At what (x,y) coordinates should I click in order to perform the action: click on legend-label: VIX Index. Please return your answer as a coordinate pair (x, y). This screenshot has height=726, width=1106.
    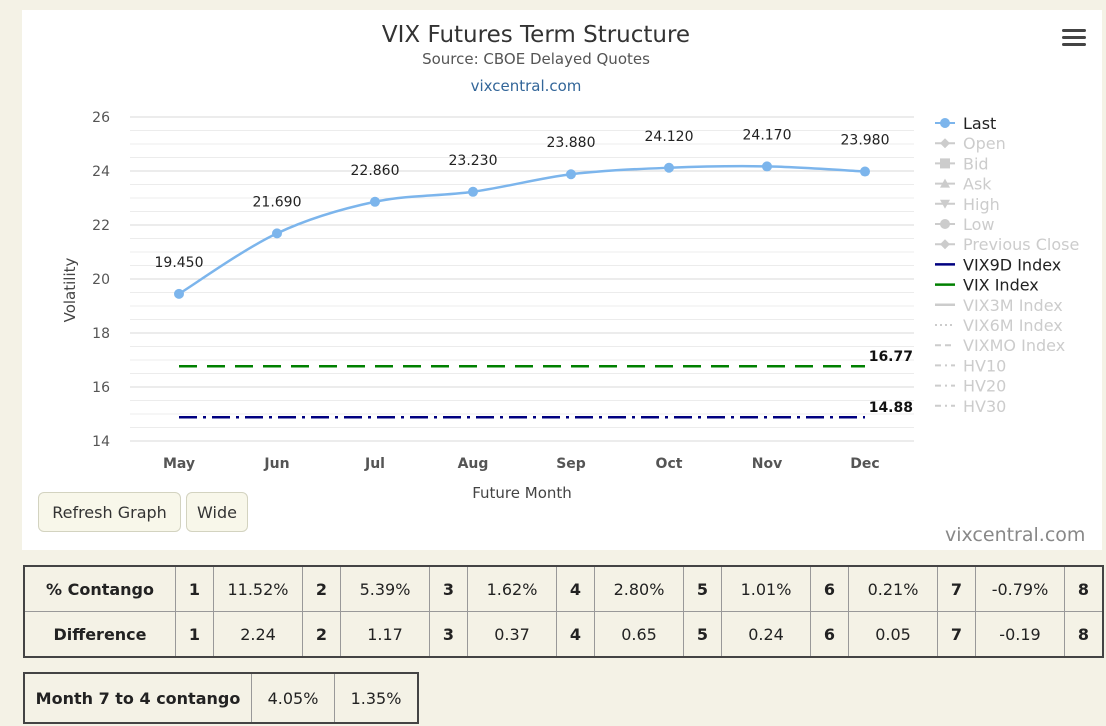
    Looking at the image, I should click on (1001, 285).